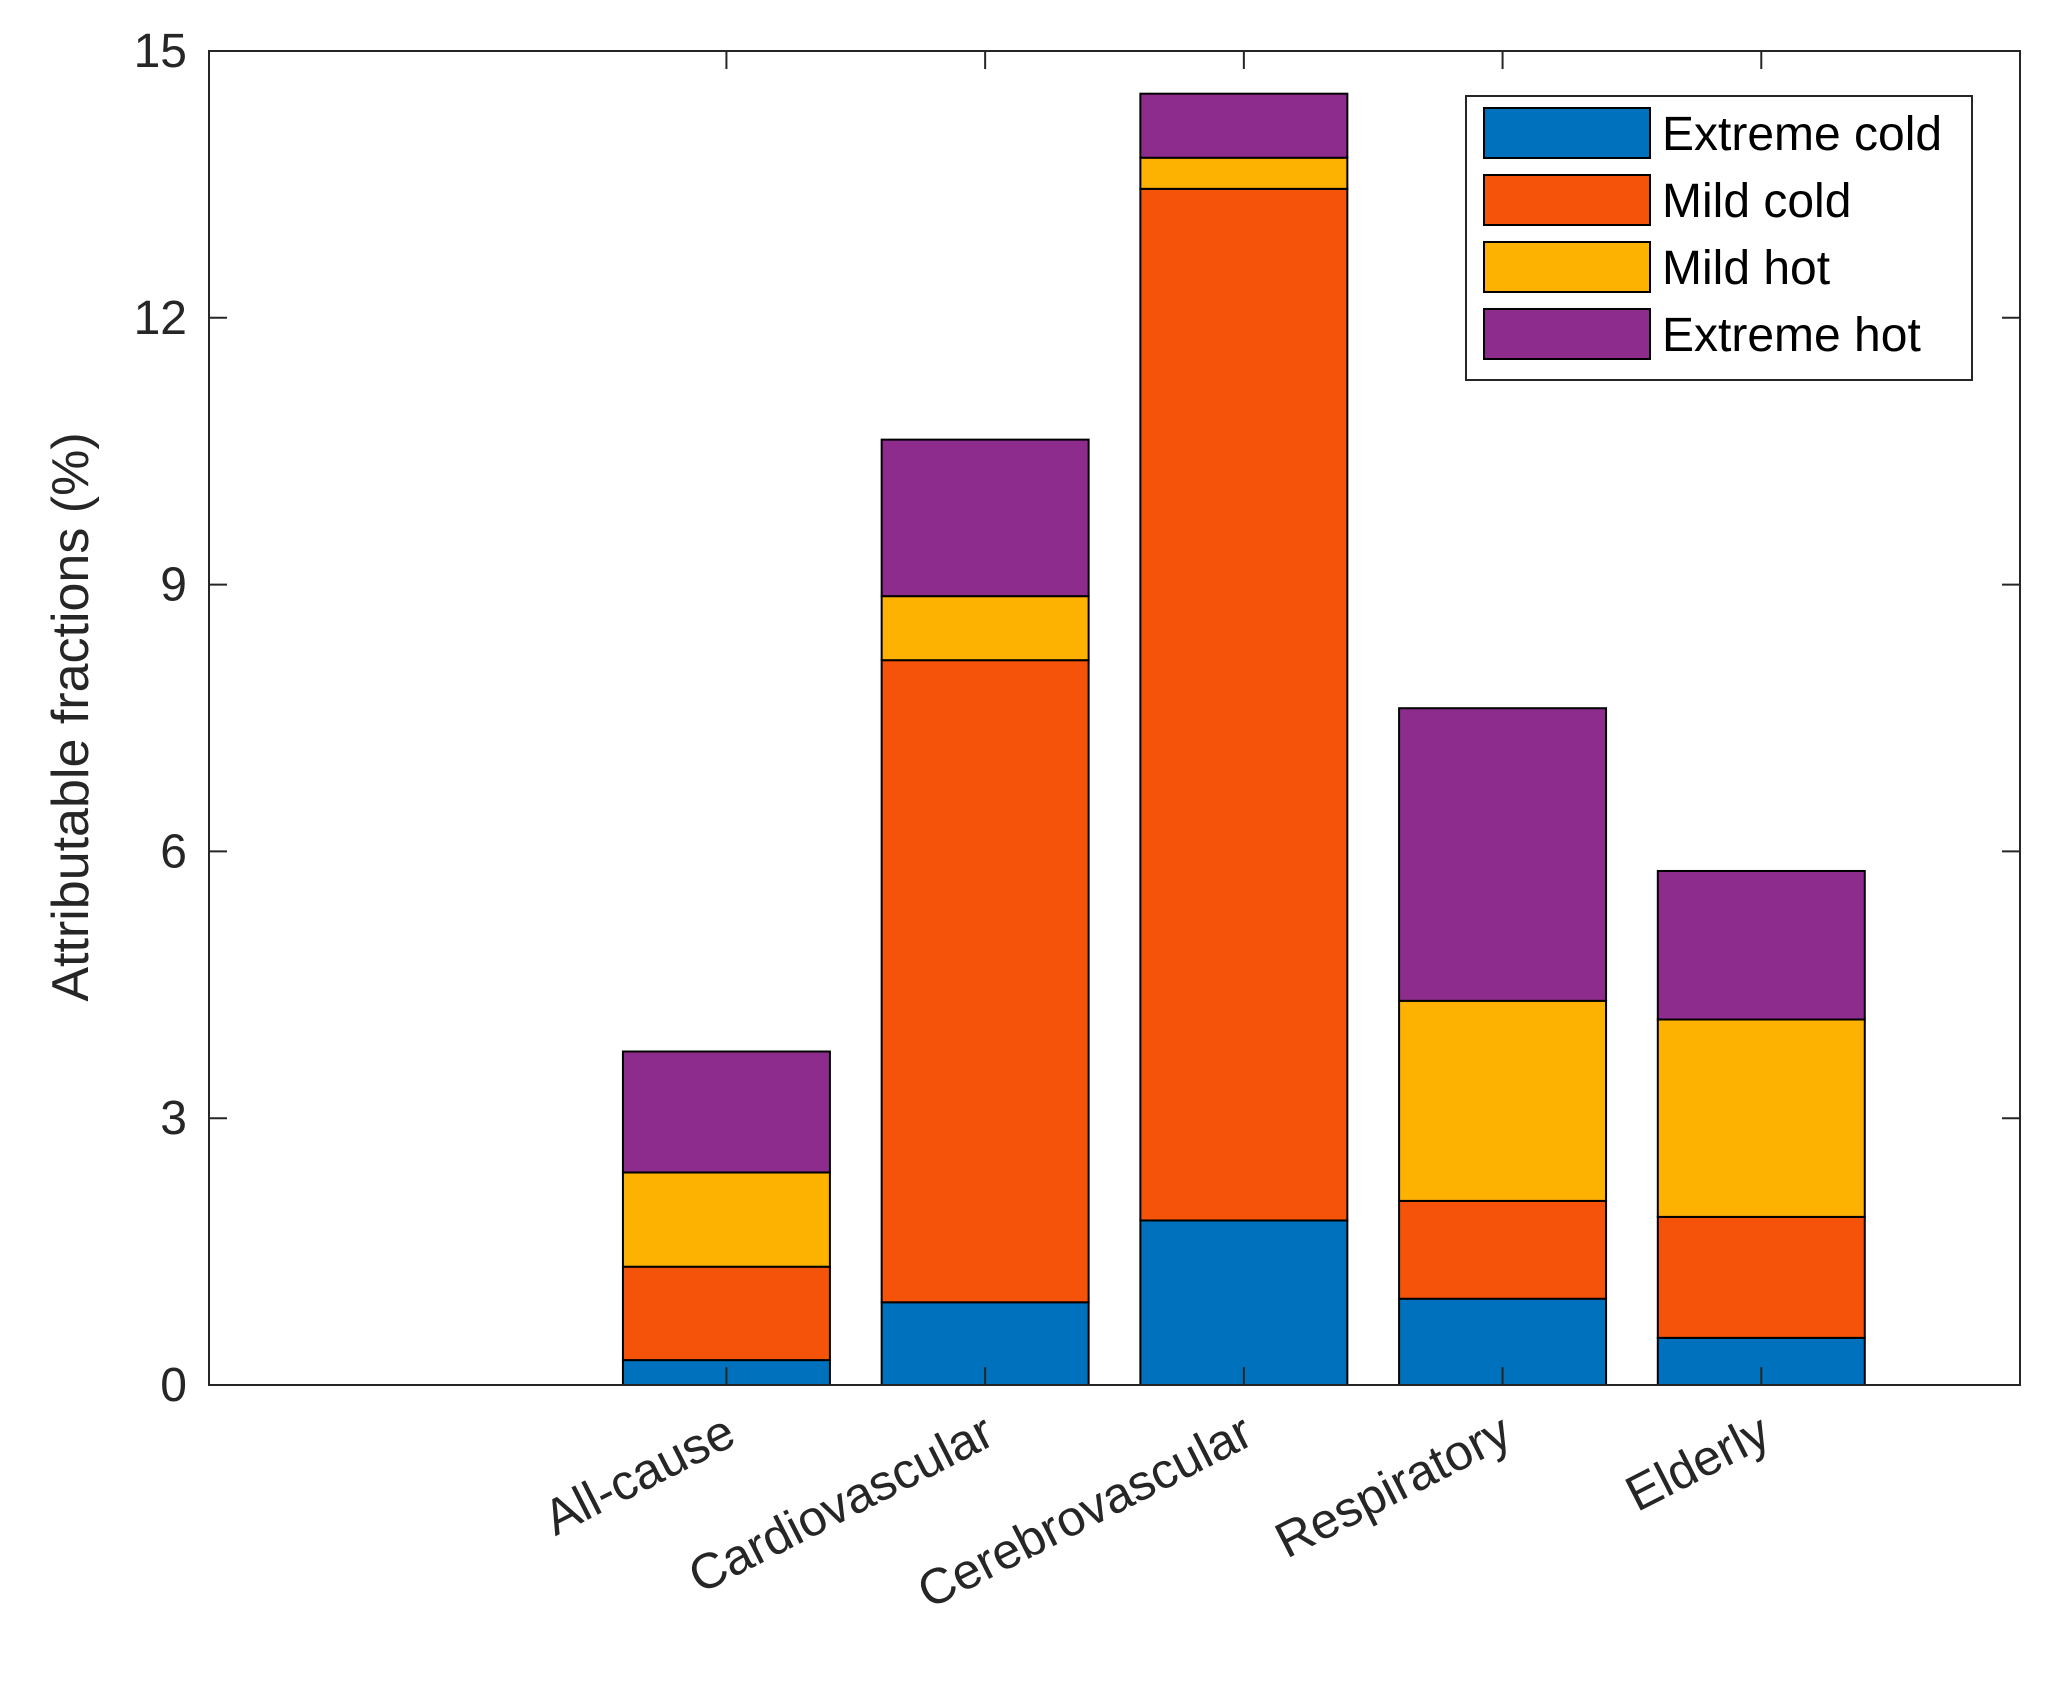  Describe the element at coordinates (1761, 1277) in the screenshot. I see `bar-elderly-mild-cold` at that location.